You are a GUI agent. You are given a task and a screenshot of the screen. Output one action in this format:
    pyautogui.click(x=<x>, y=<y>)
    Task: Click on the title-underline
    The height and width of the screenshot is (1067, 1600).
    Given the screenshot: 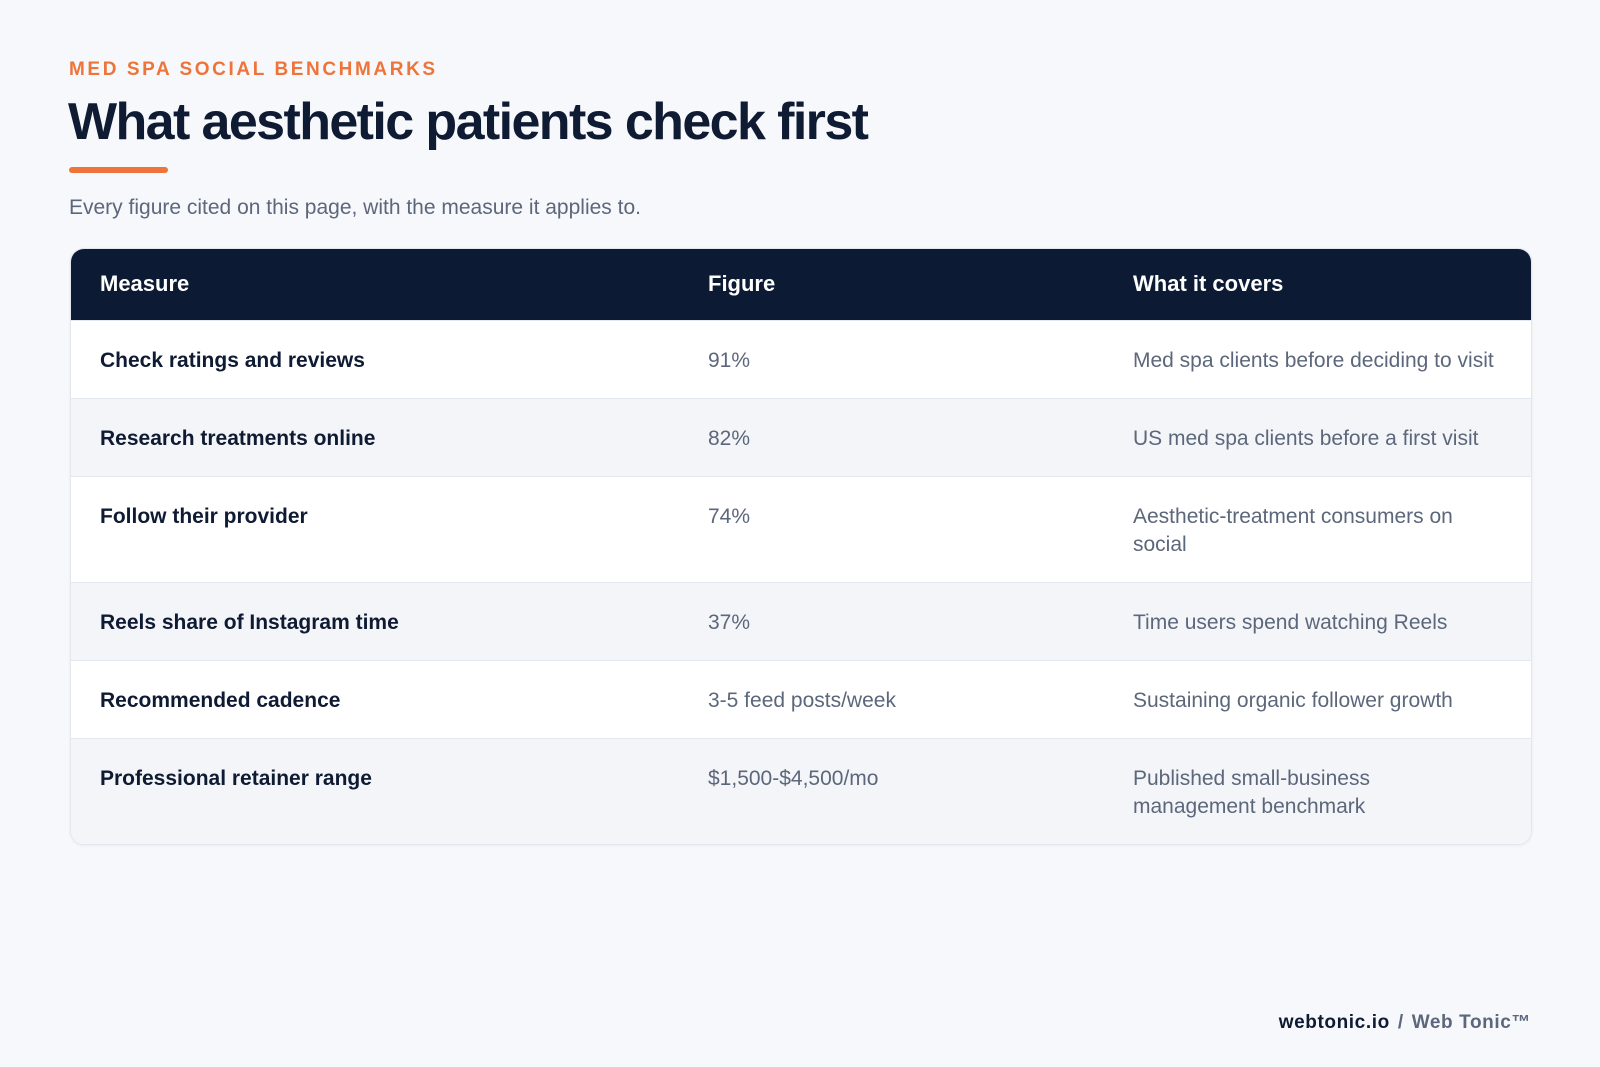 What is the action you would take?
    pyautogui.click(x=118, y=170)
    